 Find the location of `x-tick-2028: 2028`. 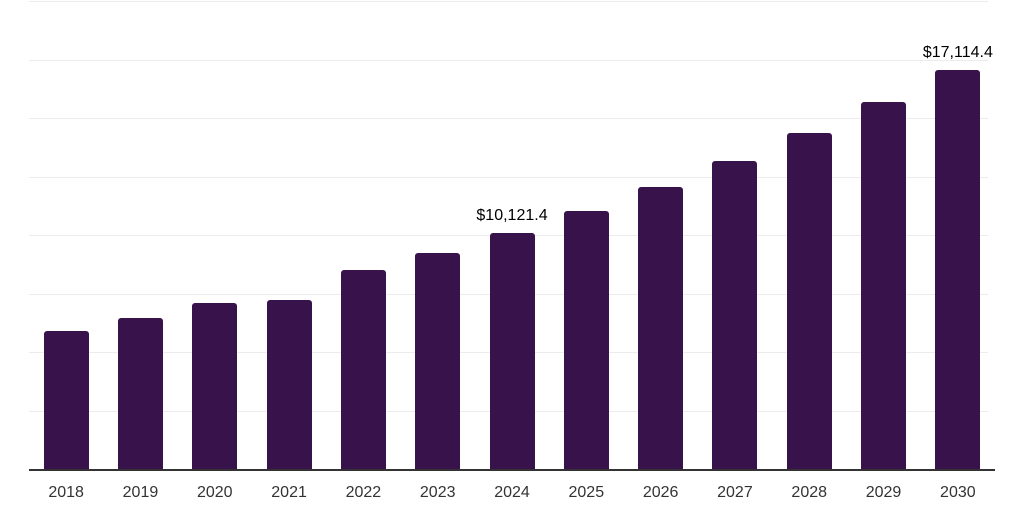

x-tick-2028: 2028 is located at coordinates (809, 492).